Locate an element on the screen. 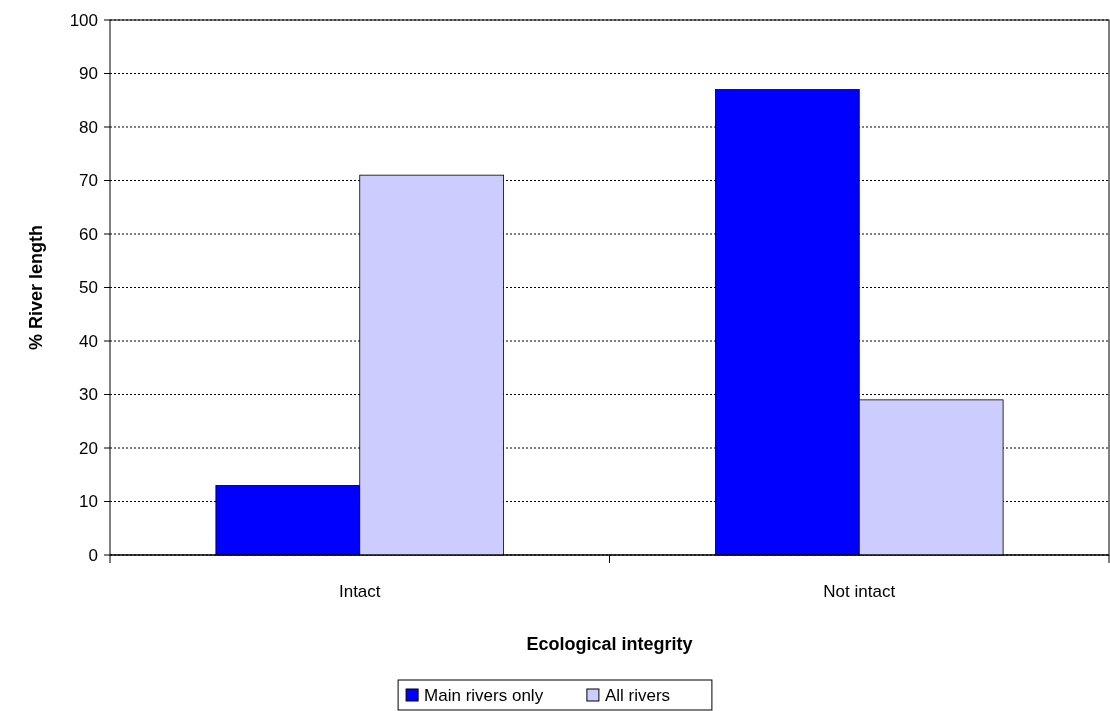 The width and height of the screenshot is (1110, 711). y-axis-title: % River length is located at coordinates (36, 287).